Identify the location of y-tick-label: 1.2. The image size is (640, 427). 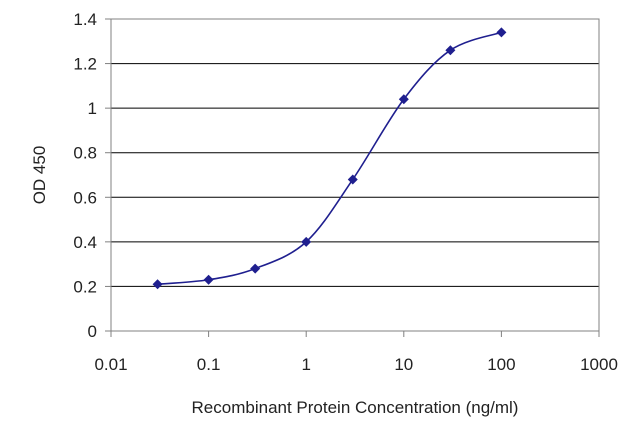
(85, 64).